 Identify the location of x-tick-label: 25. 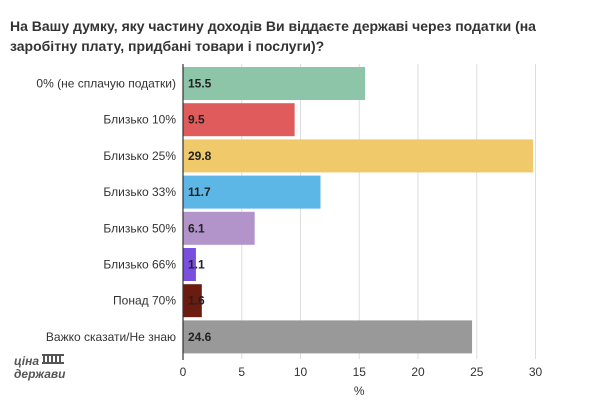
(477, 372).